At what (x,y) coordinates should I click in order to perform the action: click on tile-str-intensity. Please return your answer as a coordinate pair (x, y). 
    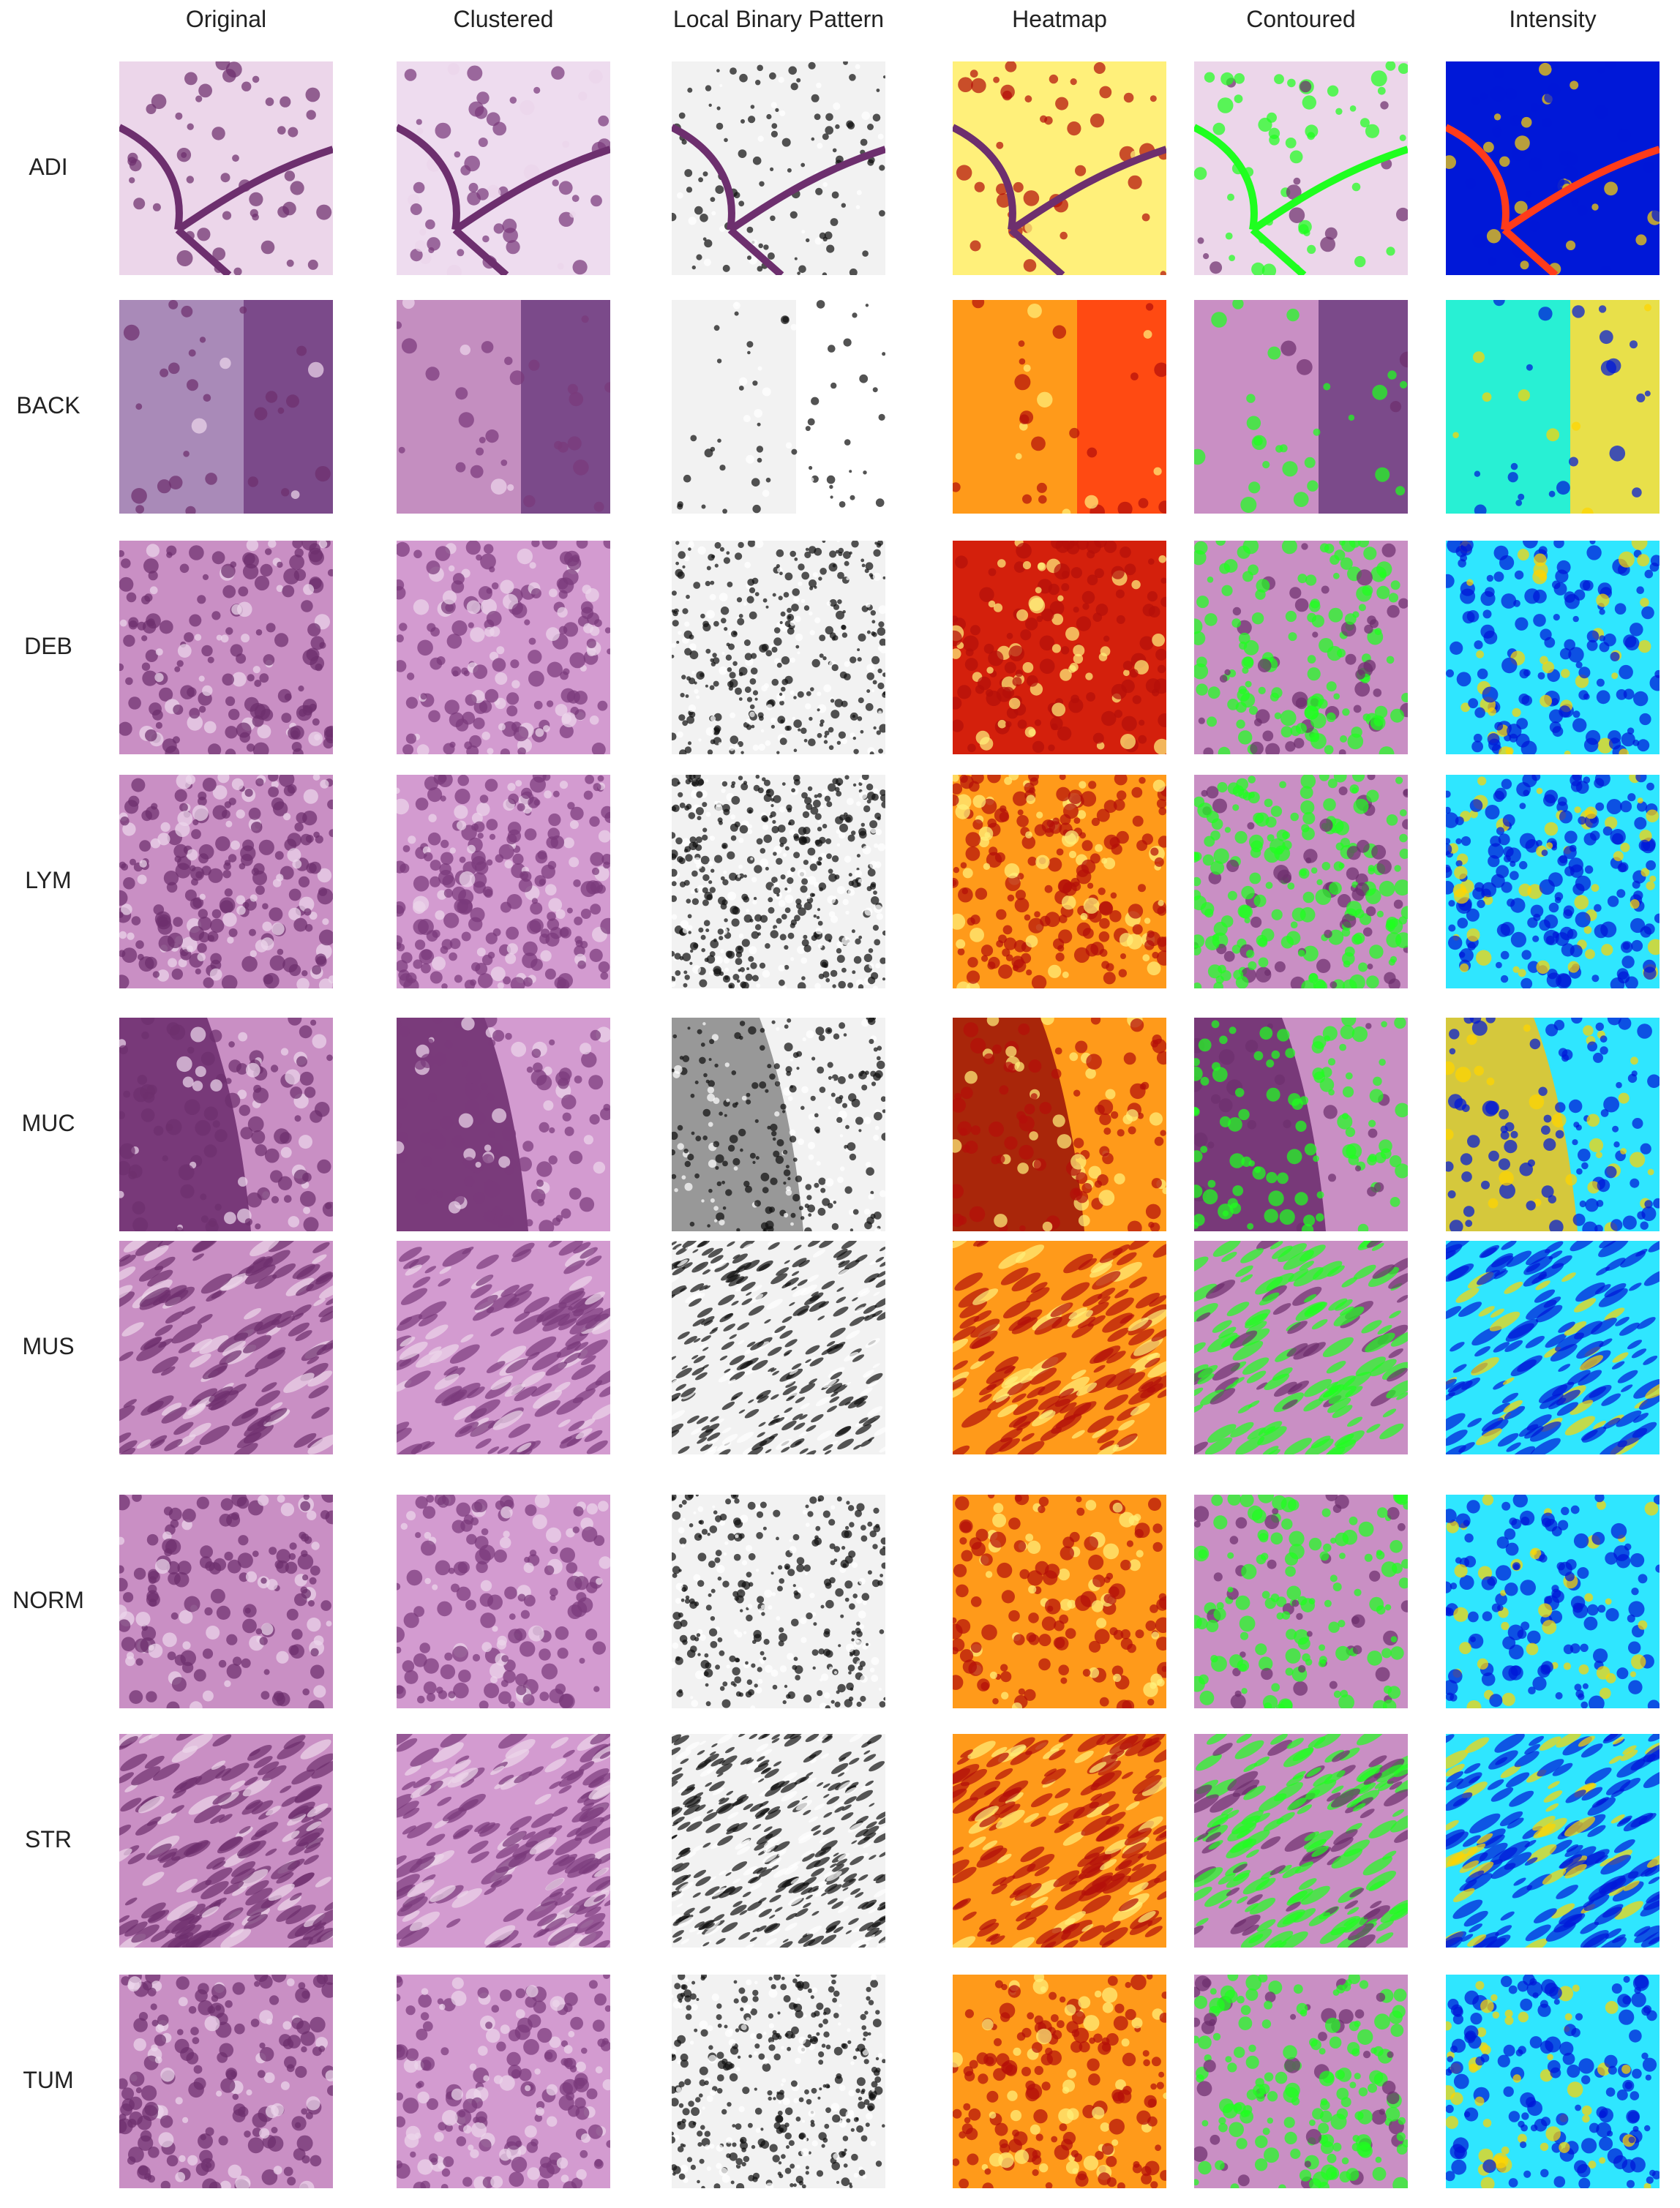
    Looking at the image, I should click on (1553, 1841).